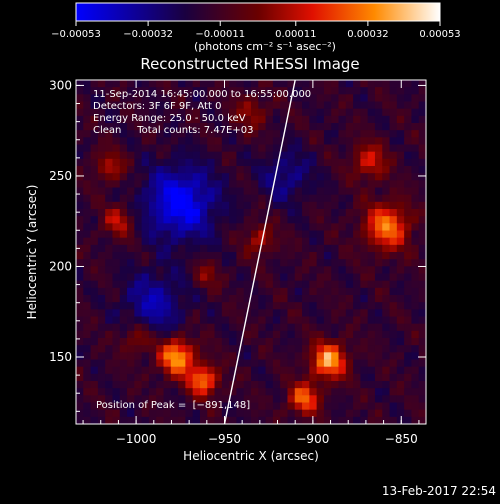  What do you see at coordinates (169, 118) in the screenshot?
I see `annotation-energy-range: Energy Range: 25.0 - 50.0 keV` at bounding box center [169, 118].